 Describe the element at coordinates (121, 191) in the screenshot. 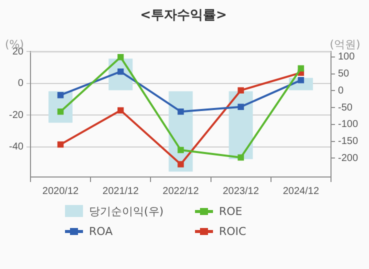

I see `x-tick-label: 2021/12` at that location.